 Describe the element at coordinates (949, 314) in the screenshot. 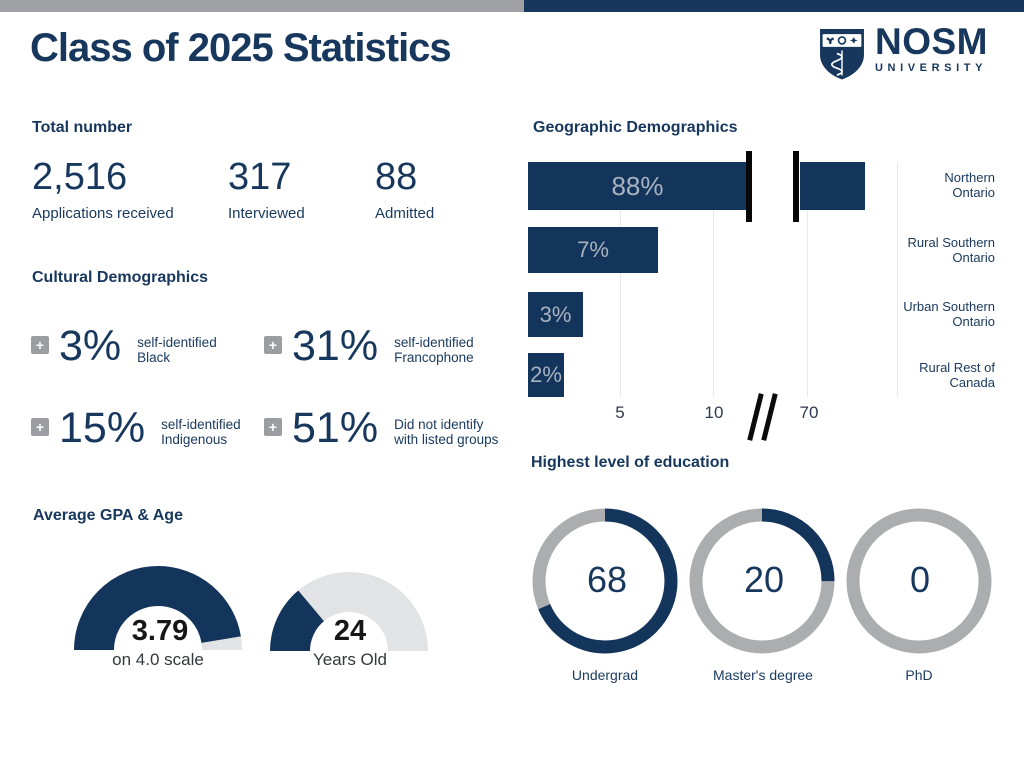

I see `category-label-urban-southern-ontario: Urban Southern Ontario` at that location.